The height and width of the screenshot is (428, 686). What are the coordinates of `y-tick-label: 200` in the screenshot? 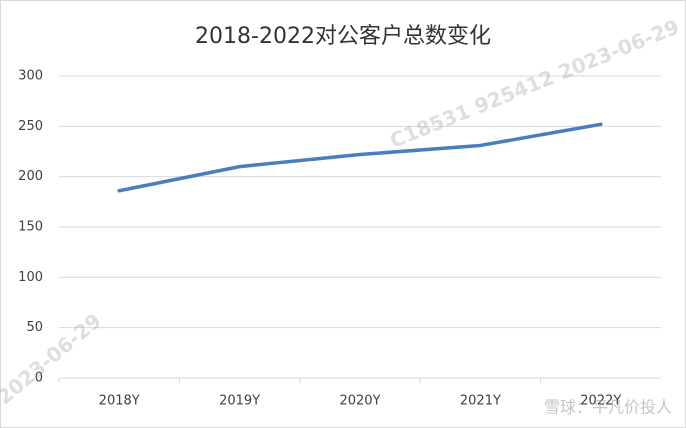 It's located at (30, 176).